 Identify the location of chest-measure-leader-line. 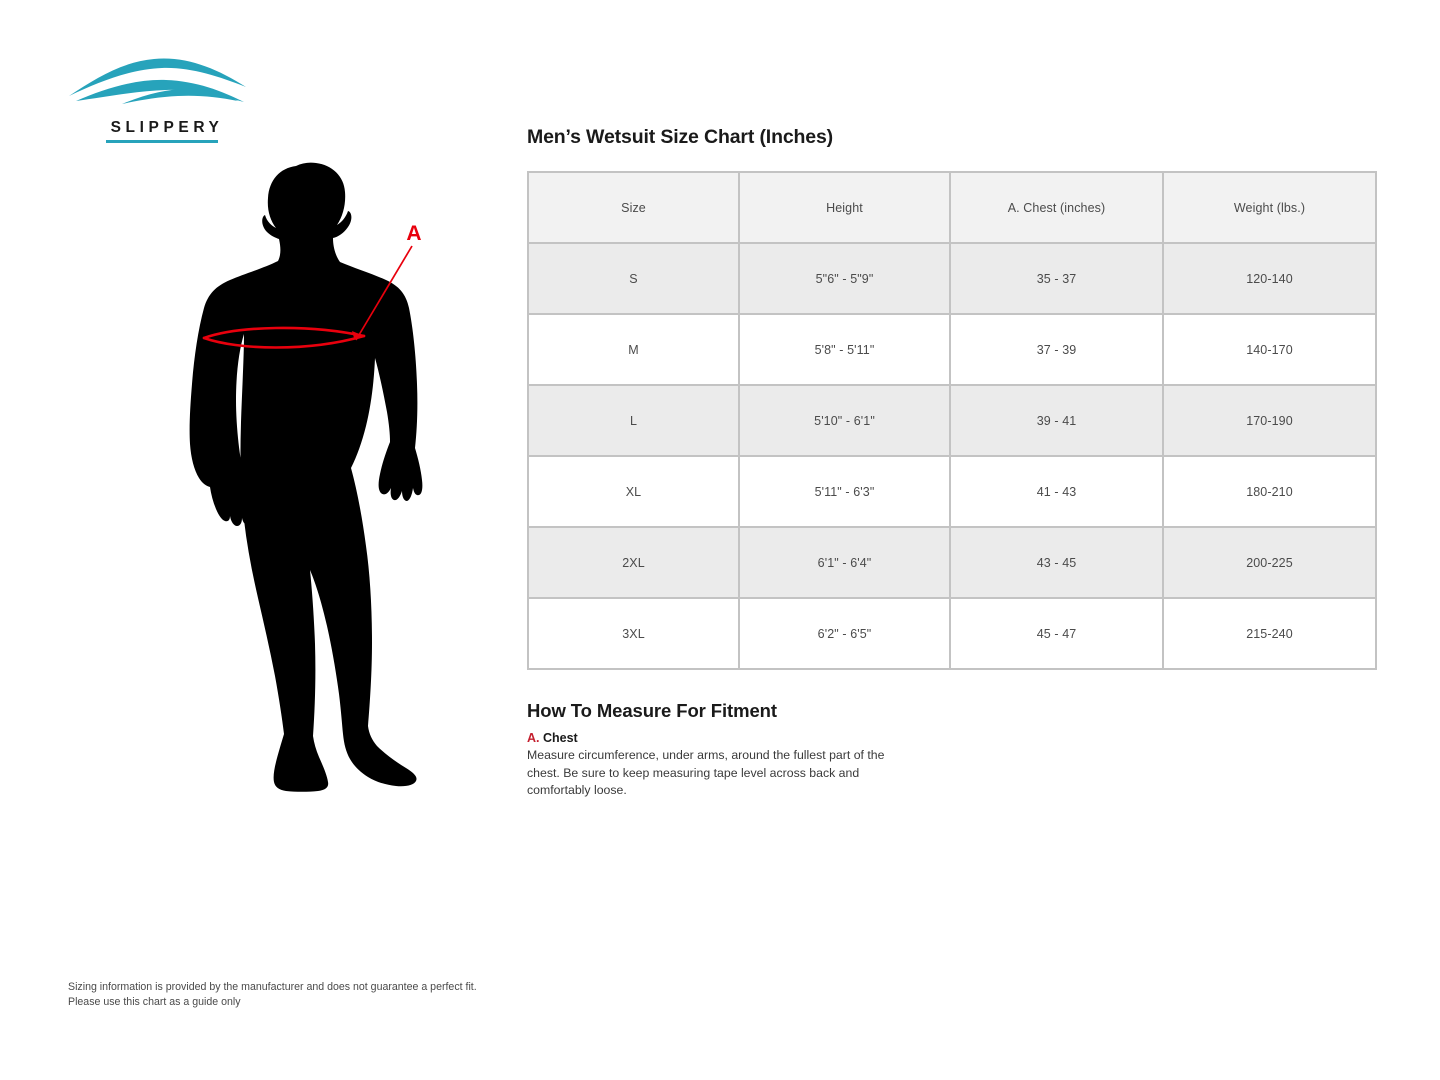
(384, 293).